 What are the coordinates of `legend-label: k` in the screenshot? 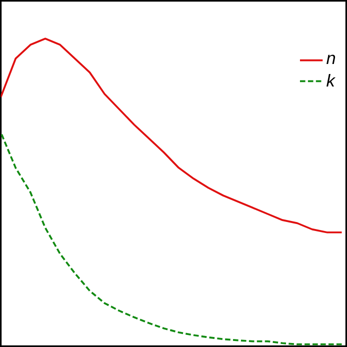 It's located at (331, 80).